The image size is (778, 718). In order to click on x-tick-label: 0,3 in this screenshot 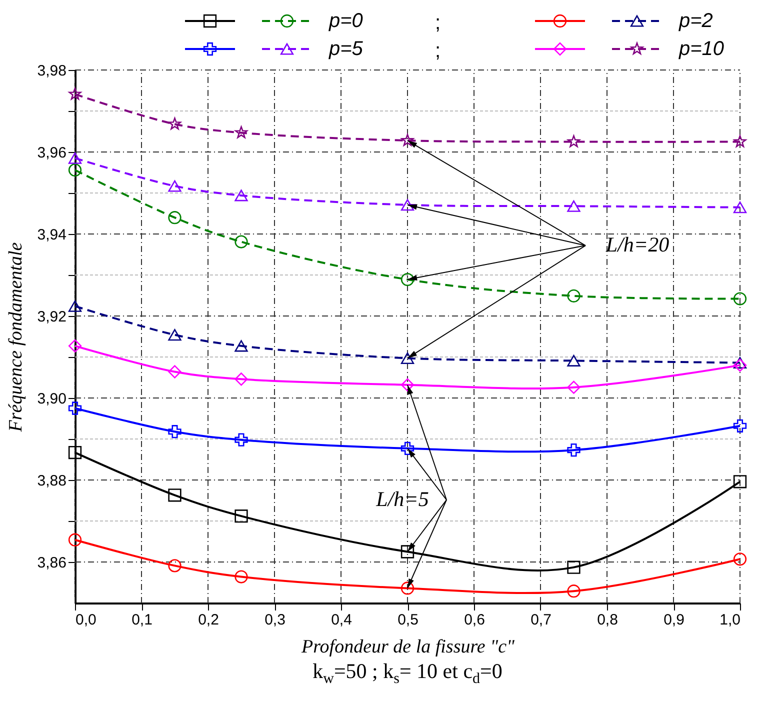, I will do `click(275, 620)`.